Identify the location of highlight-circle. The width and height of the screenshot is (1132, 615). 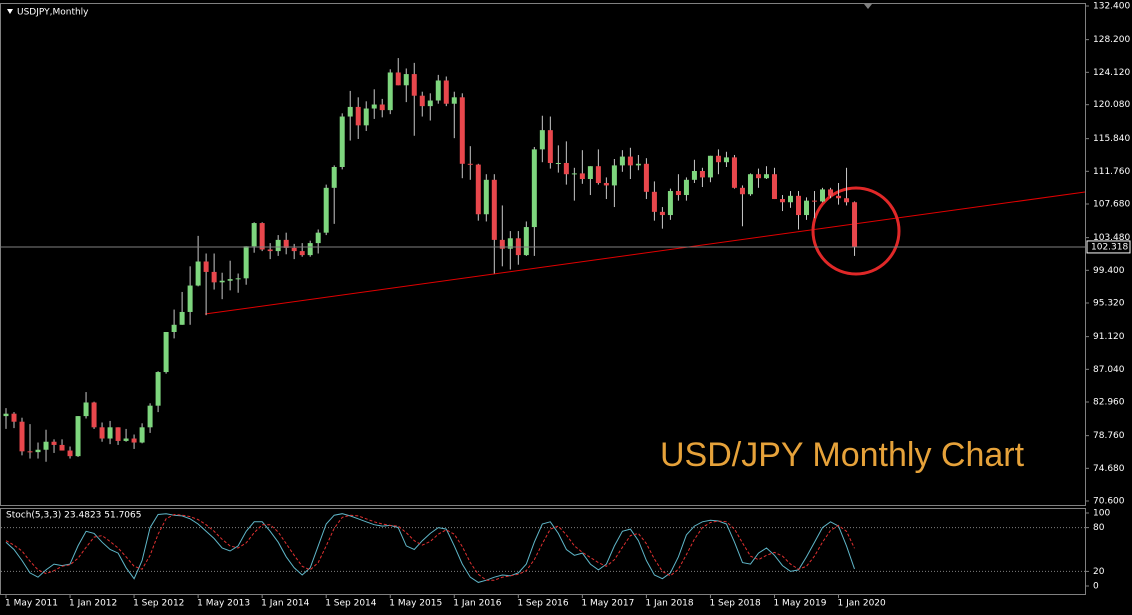
(856, 231).